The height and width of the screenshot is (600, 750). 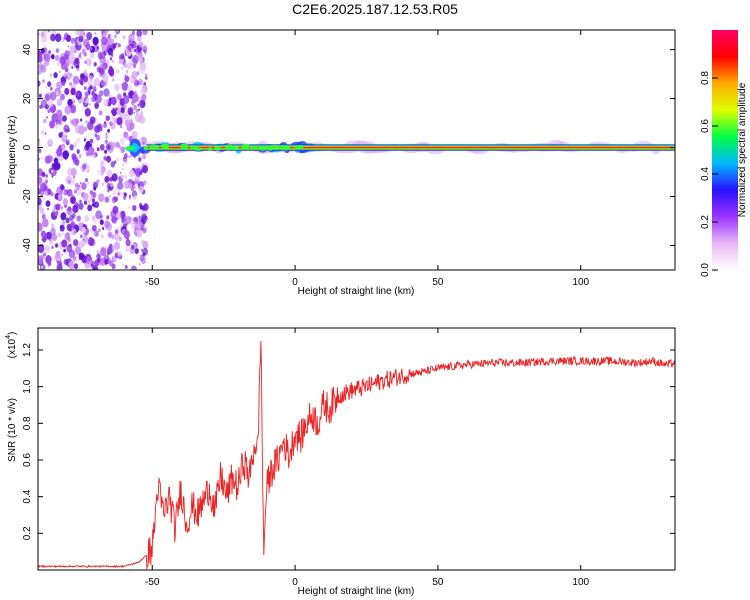 I want to click on ytick-label: -40, so click(x=27, y=245).